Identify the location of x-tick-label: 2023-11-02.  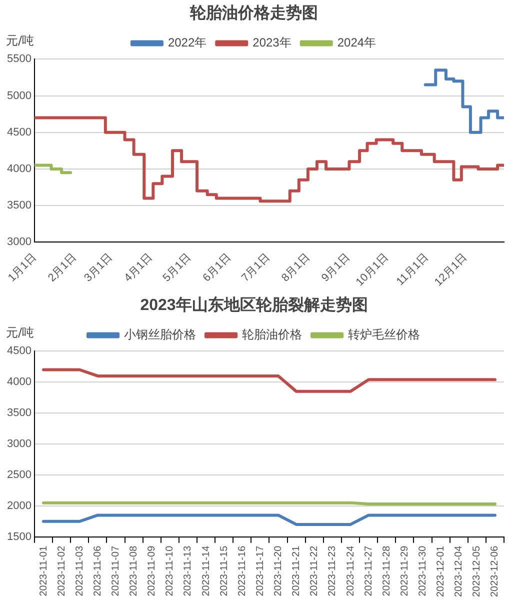
(62, 570).